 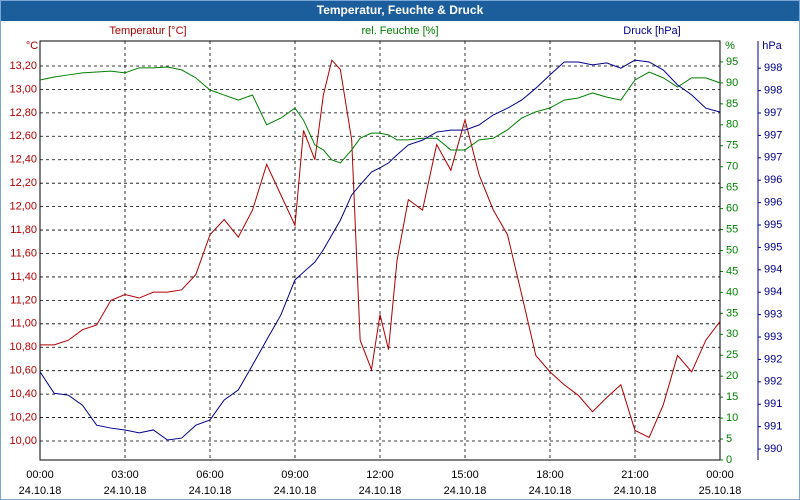 What do you see at coordinates (125, 475) in the screenshot?
I see `x-tick-label: 03:00` at bounding box center [125, 475].